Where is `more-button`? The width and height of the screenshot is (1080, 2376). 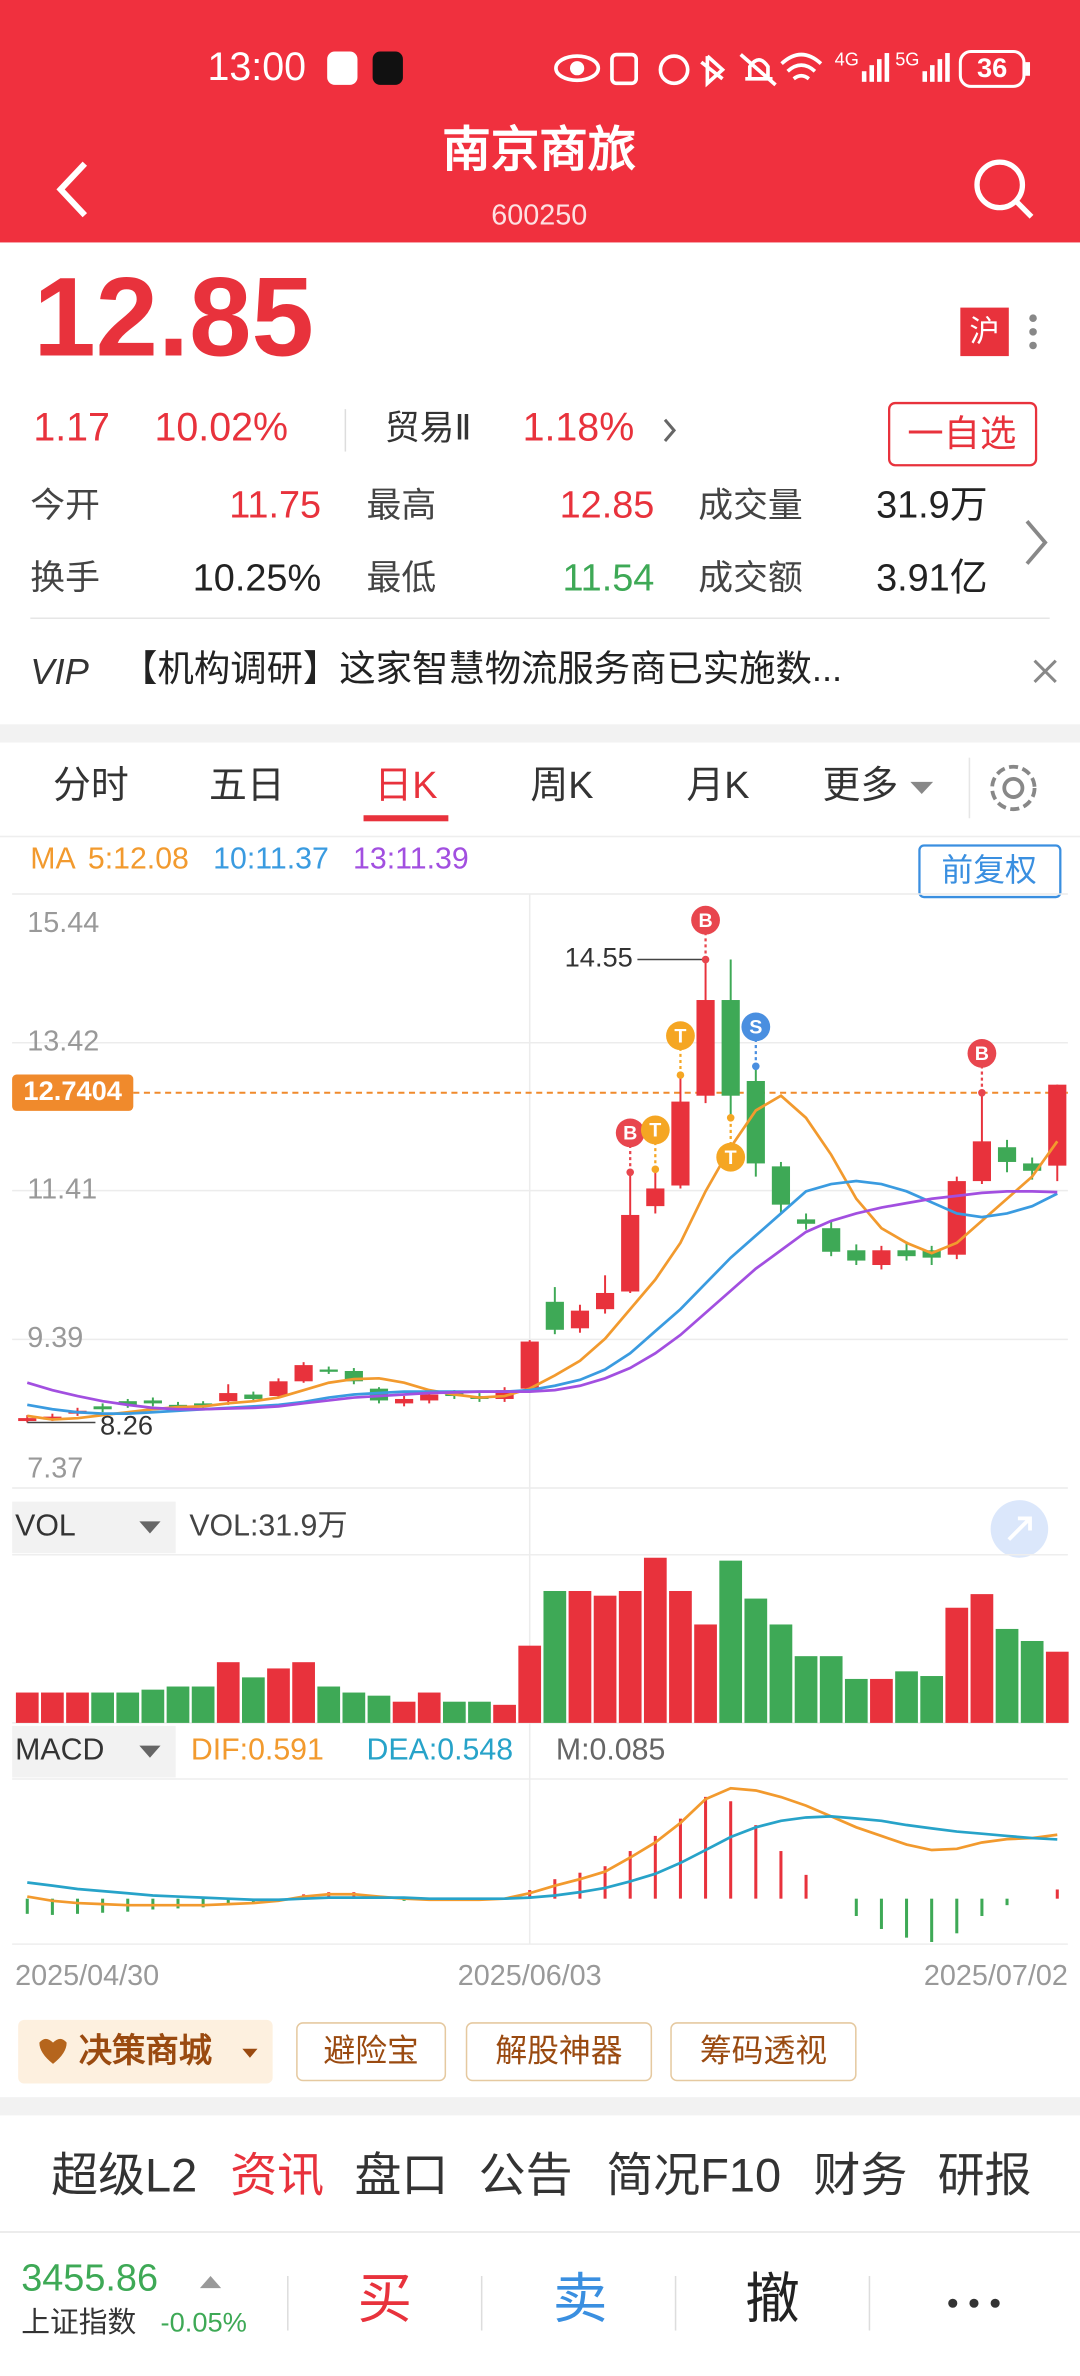 more-button is located at coordinates (974, 2303).